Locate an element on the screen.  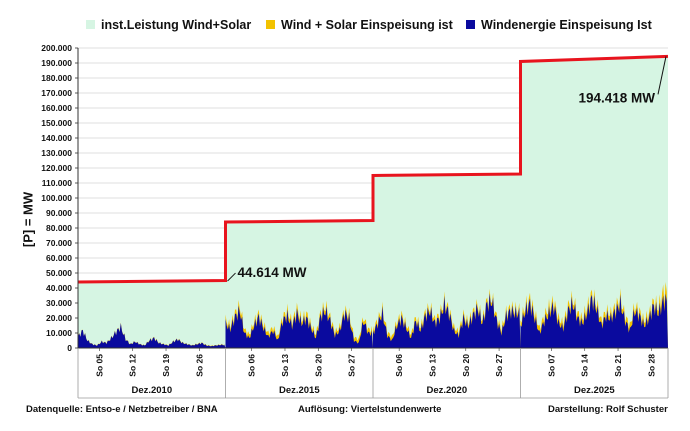
y-tick-label: 30.000 is located at coordinates (59, 303).